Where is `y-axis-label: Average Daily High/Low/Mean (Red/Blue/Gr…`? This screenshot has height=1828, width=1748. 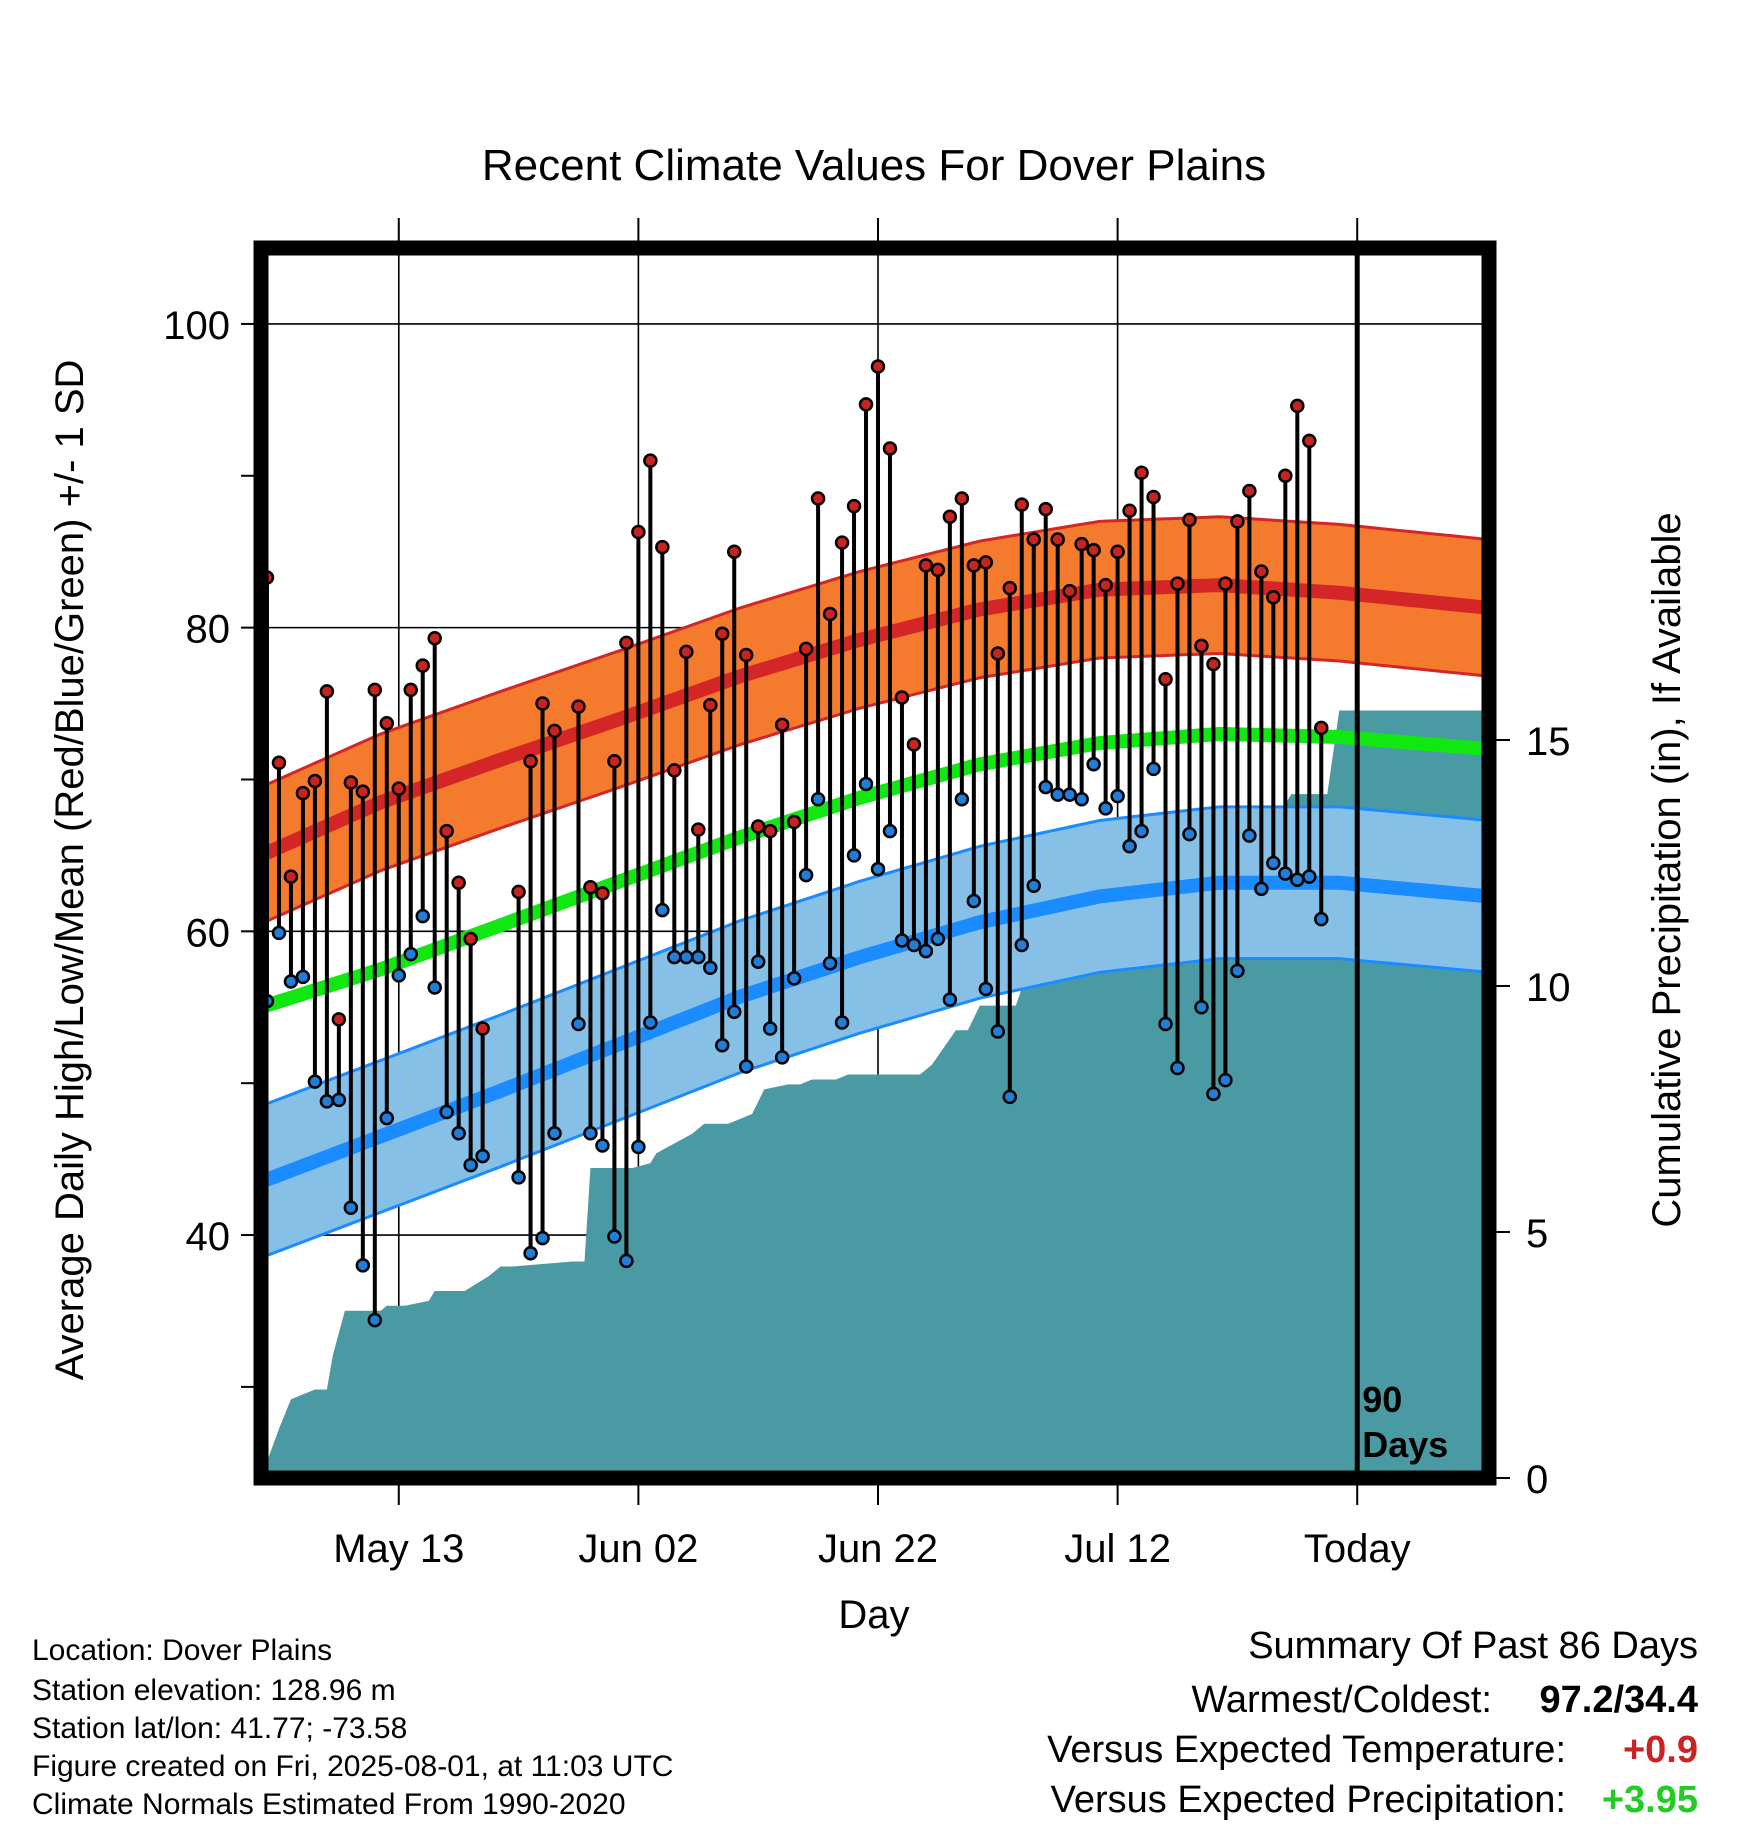 y-axis-label: Average Daily High/Low/Mean (Red/Blue/Gr… is located at coordinates (70, 870).